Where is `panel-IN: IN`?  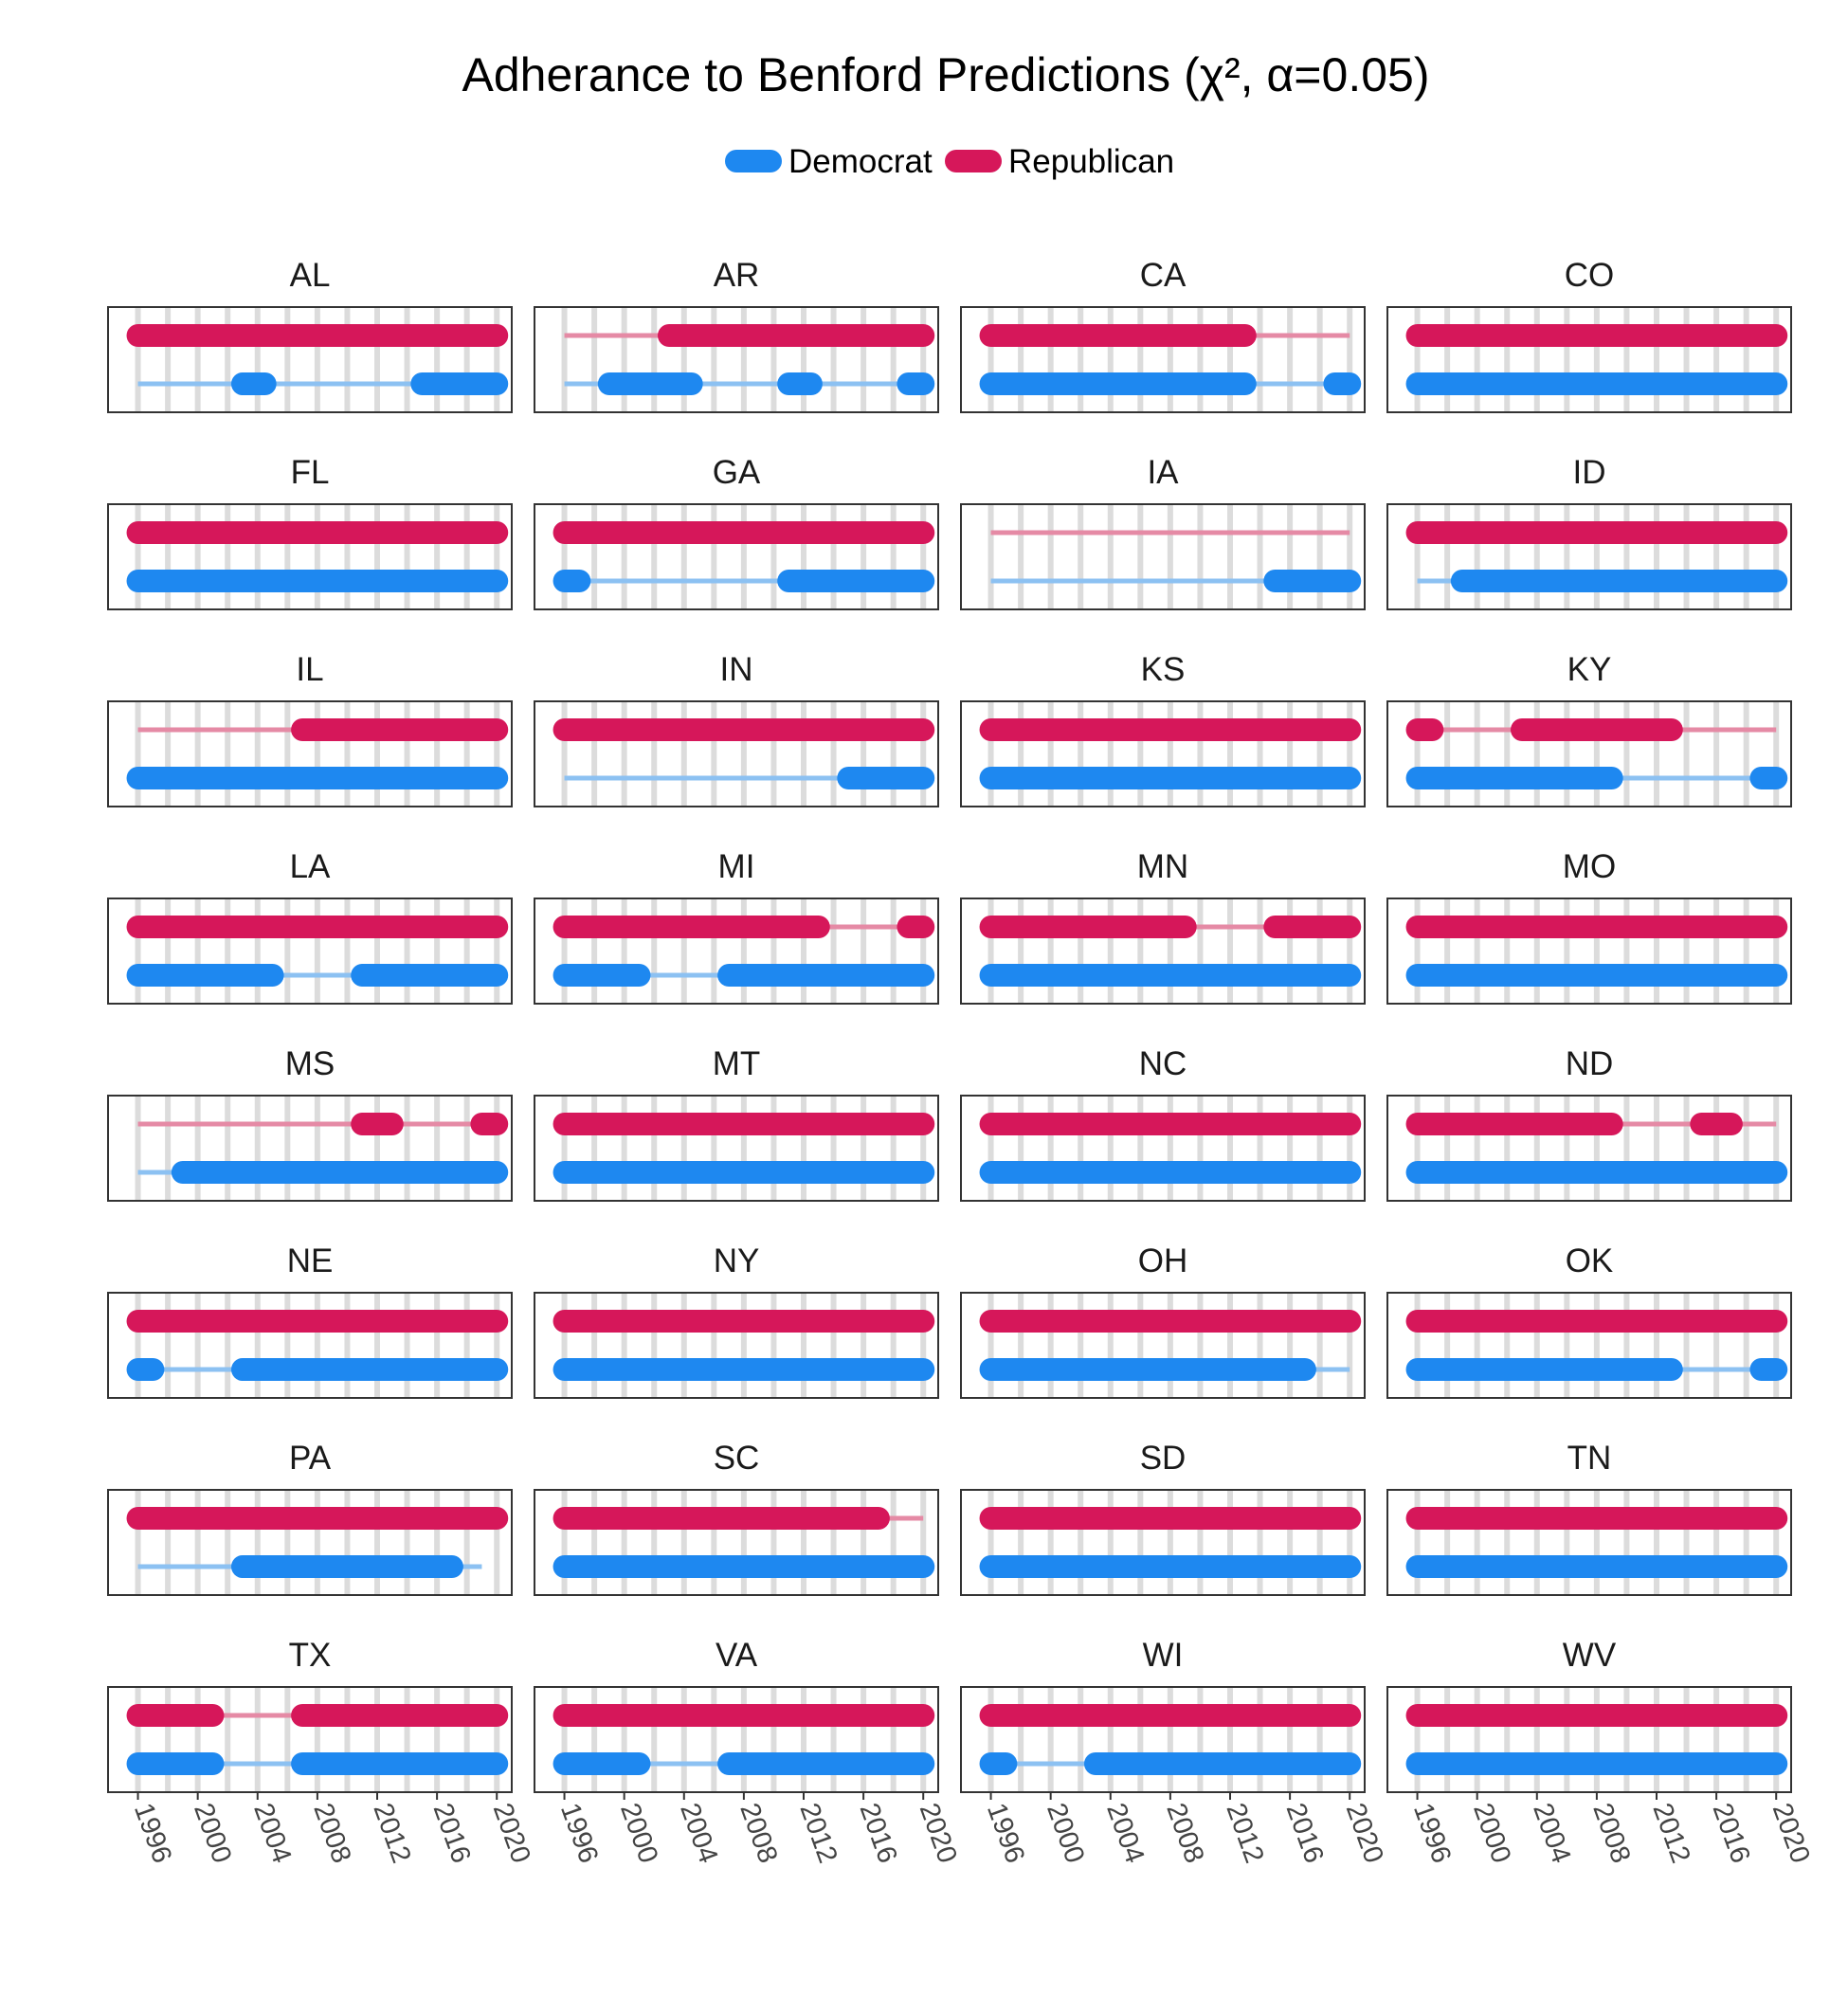 panel-IN: IN is located at coordinates (736, 729).